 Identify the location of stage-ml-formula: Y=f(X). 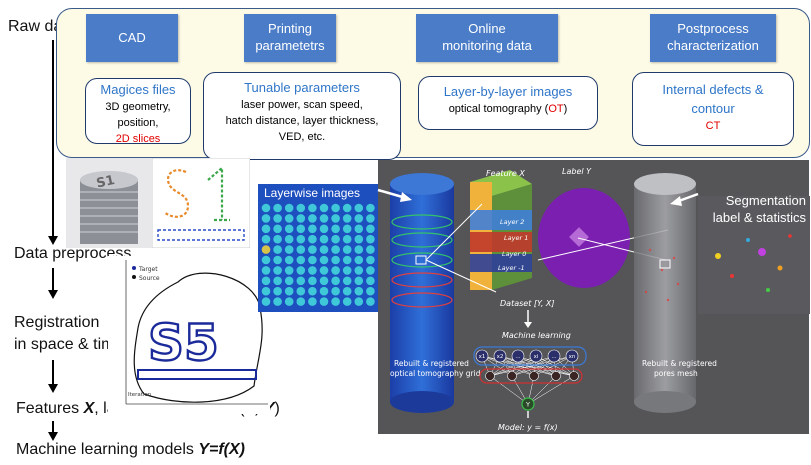
(221, 449).